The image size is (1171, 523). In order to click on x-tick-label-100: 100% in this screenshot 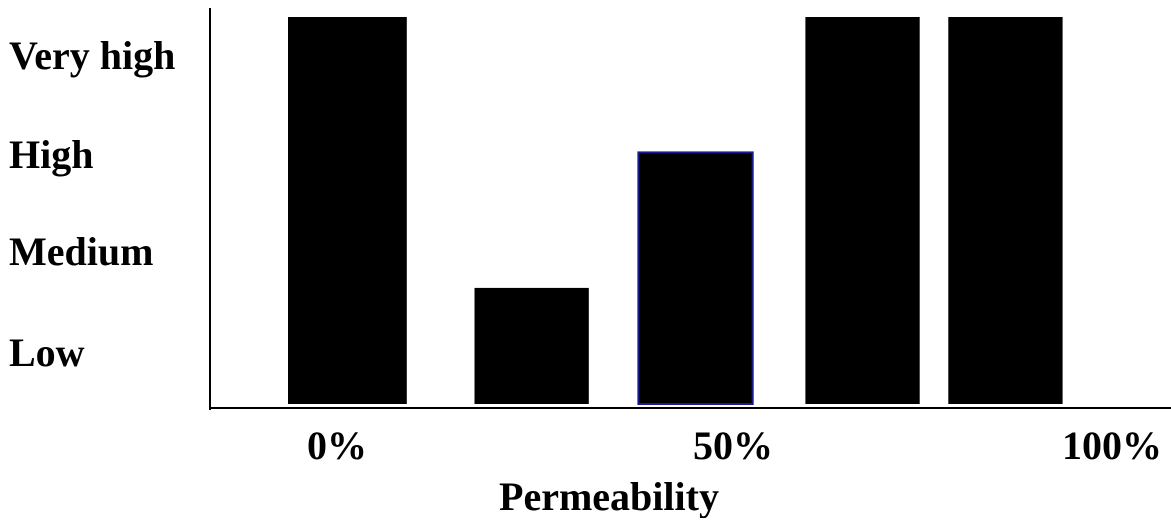, I will do `click(1112, 445)`.